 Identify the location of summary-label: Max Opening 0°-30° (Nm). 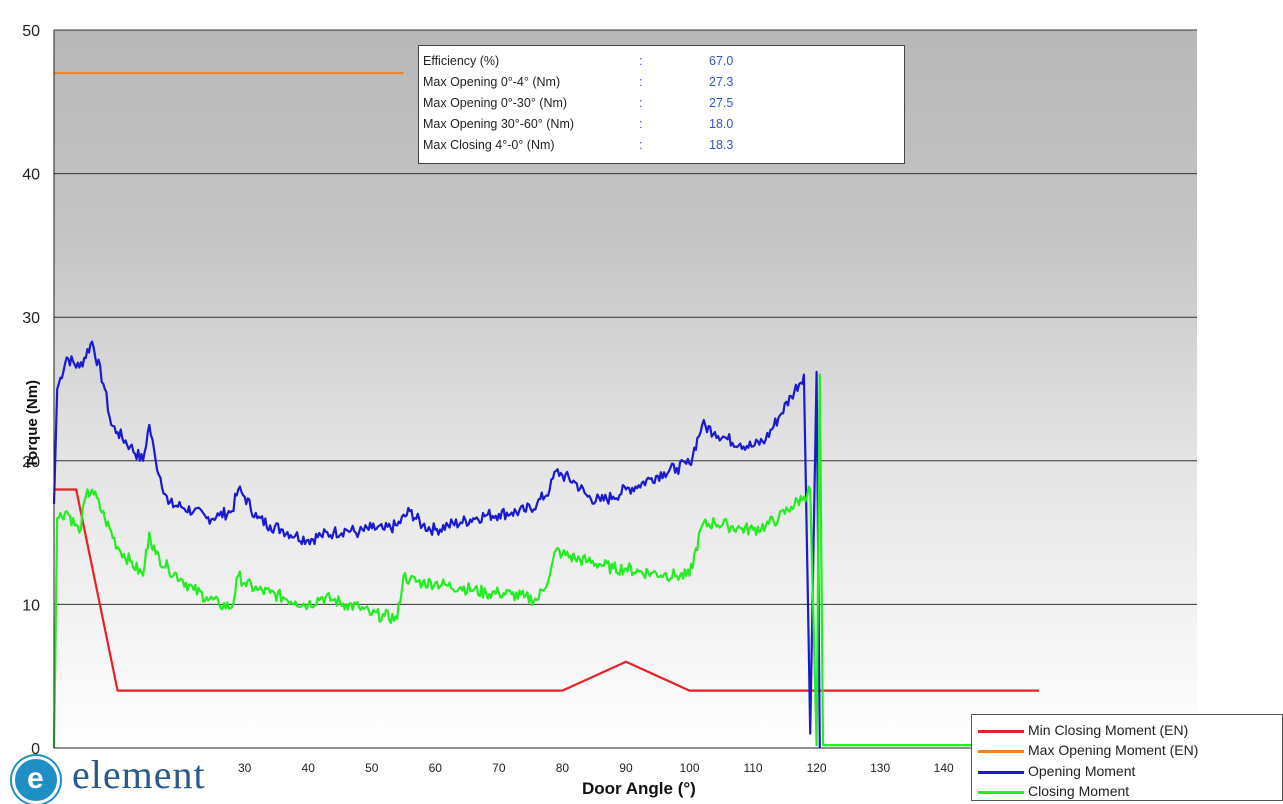
(495, 103).